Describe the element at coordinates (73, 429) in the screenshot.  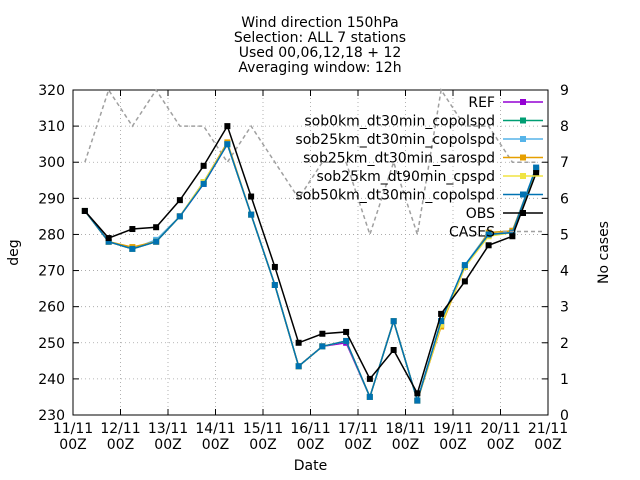
I see `x-tick-label: 11/11` at that location.